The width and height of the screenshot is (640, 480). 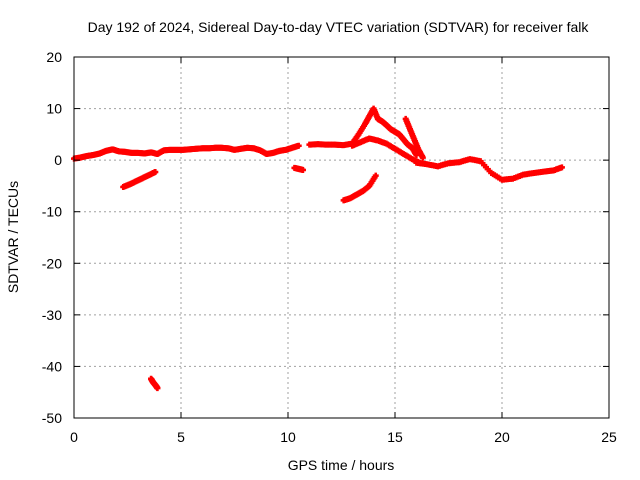 I want to click on y-tick-label: 20, so click(x=54, y=57).